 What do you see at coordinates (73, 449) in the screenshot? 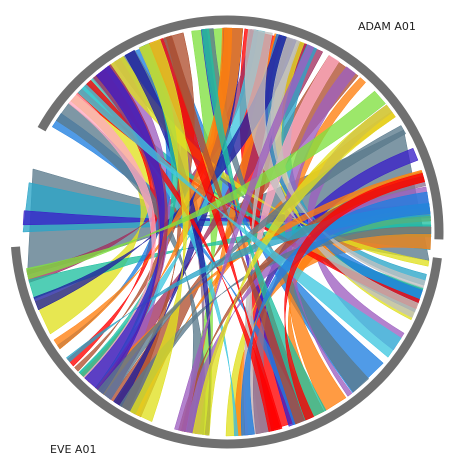
I see `genome-b-label: EVE A01` at bounding box center [73, 449].